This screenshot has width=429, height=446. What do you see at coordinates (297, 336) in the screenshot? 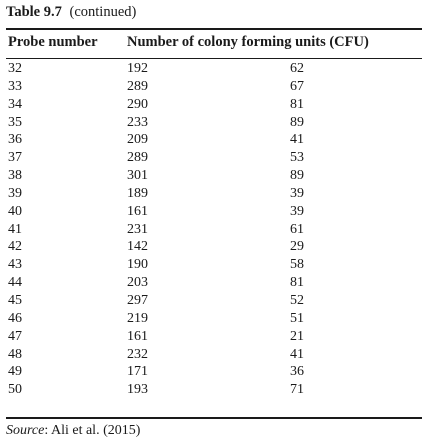
I see `cfu-cell: 21` at bounding box center [297, 336].